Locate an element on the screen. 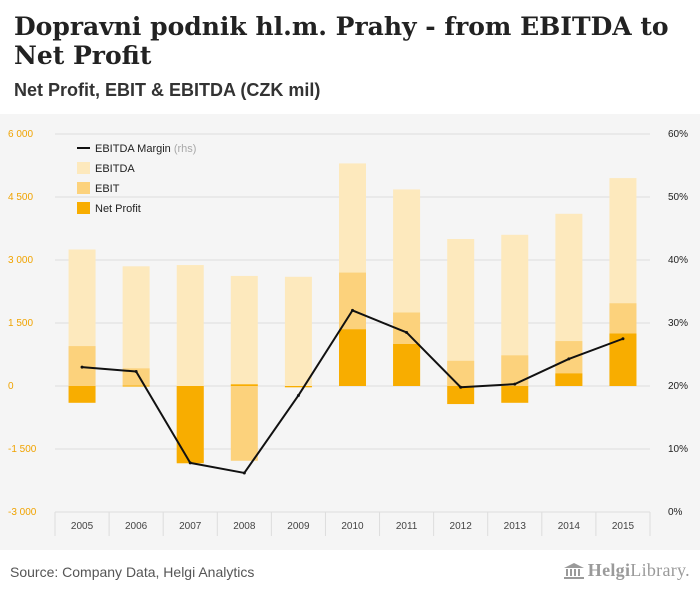 Image resolution: width=700 pixels, height=596 pixels. x-tick-label: 2013 is located at coordinates (515, 526).